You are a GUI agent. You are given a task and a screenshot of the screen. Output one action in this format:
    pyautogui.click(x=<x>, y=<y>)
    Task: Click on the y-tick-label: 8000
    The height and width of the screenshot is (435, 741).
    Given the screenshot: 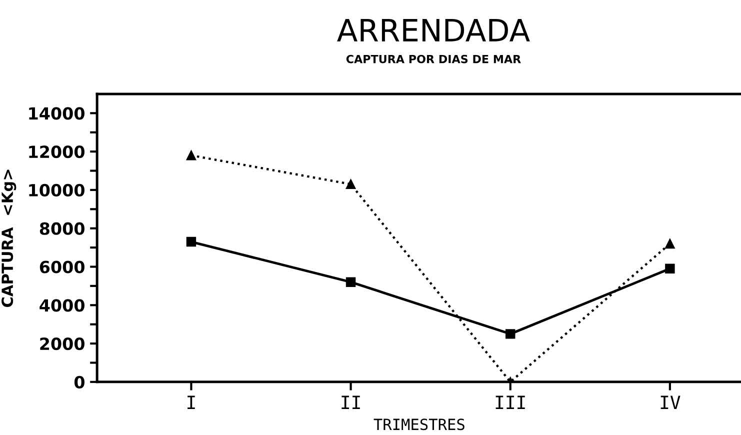 What is the action you would take?
    pyautogui.click(x=62, y=228)
    